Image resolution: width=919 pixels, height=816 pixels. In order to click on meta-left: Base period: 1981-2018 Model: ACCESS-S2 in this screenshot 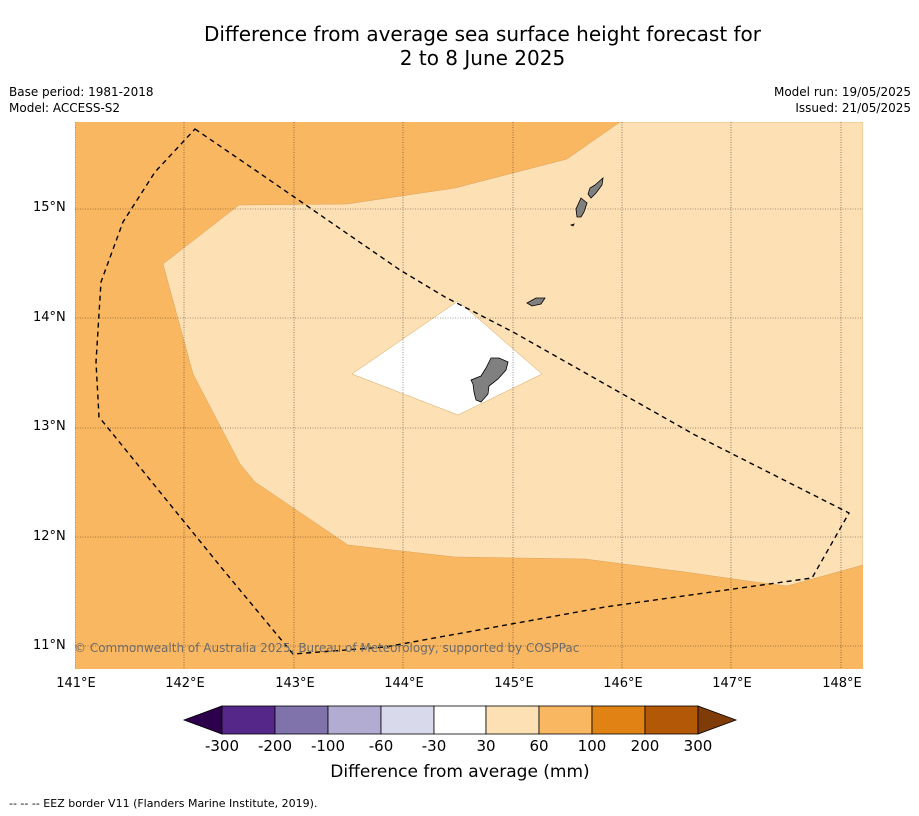, I will do `click(81, 100)`.